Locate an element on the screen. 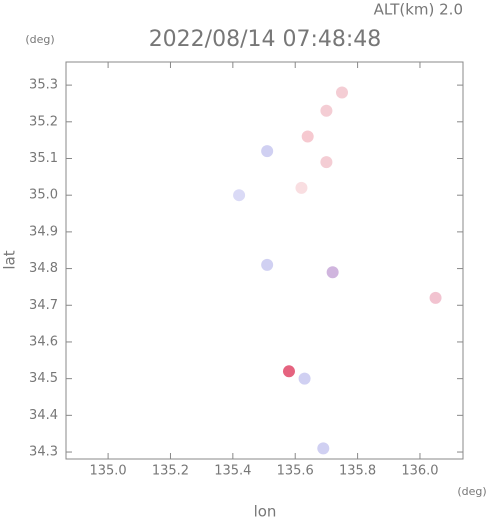 The width and height of the screenshot is (491, 521). x-tick-label: 135.2 is located at coordinates (170, 471).